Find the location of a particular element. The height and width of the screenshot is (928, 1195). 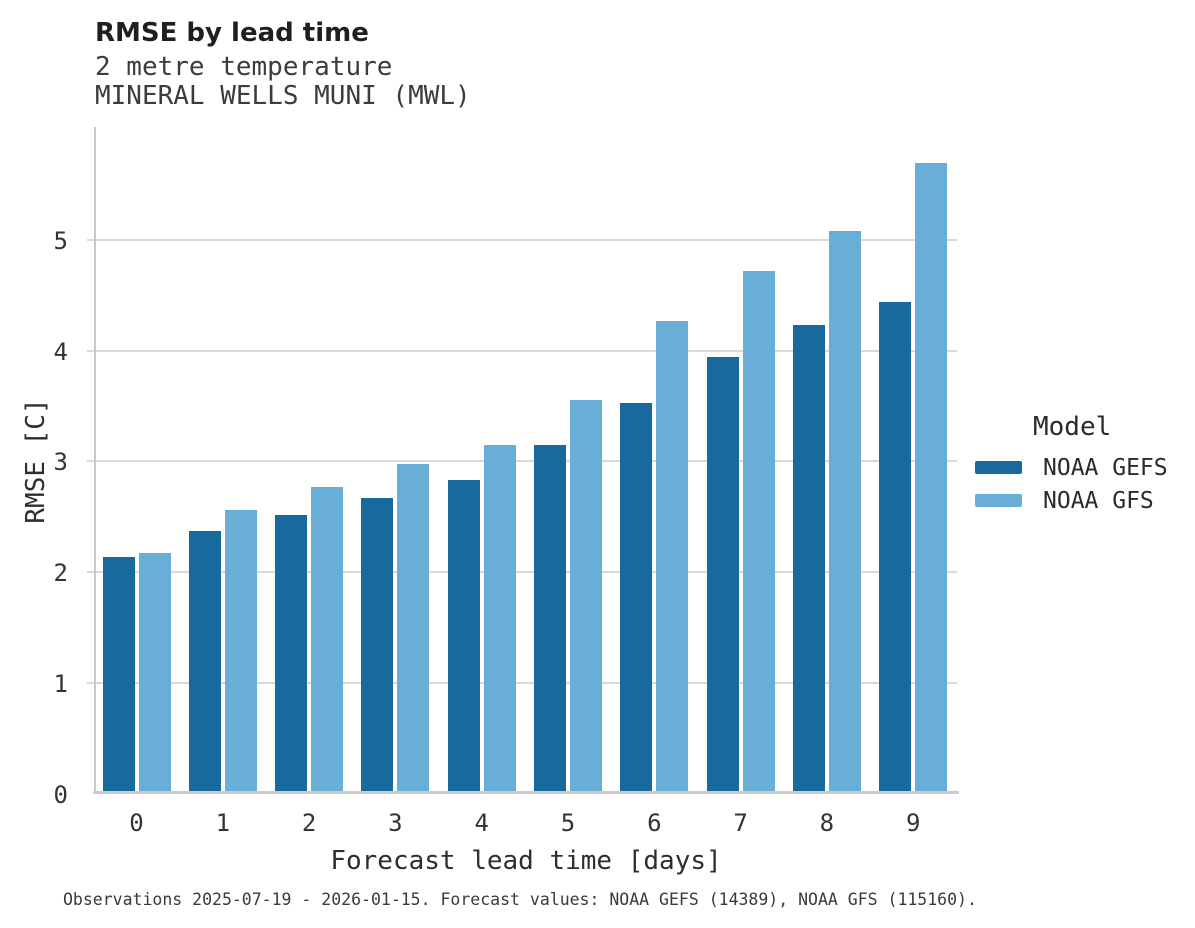

x-axis-spine is located at coordinates (526, 792).